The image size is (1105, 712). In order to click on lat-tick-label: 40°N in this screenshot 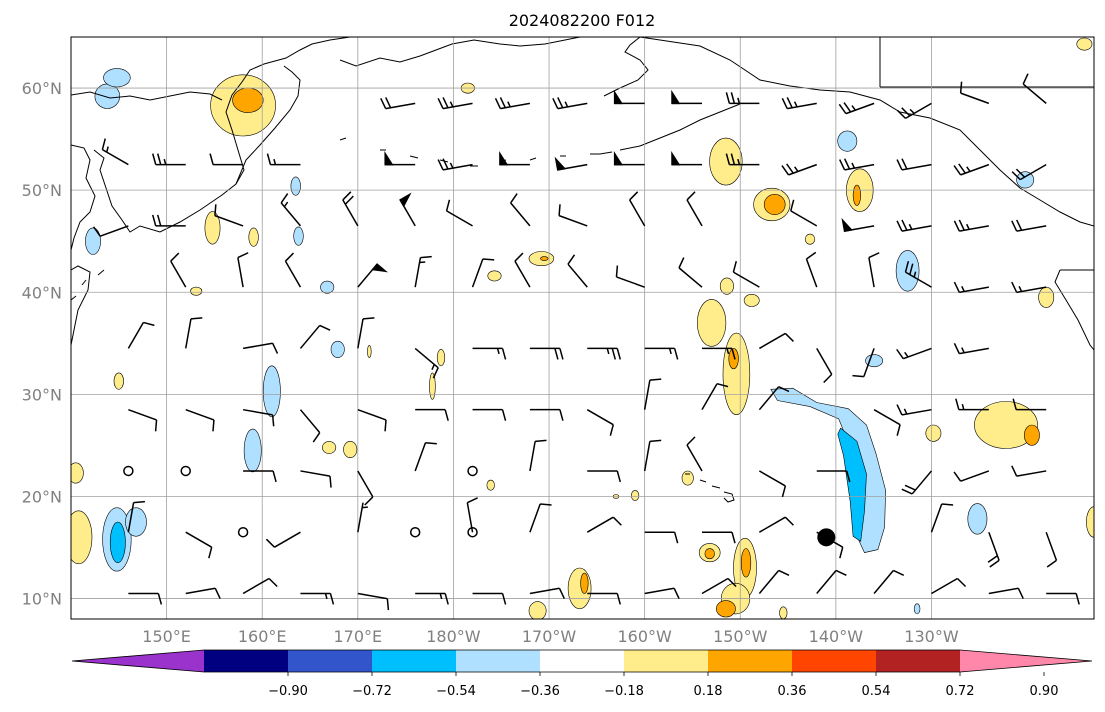, I will do `click(42, 292)`.